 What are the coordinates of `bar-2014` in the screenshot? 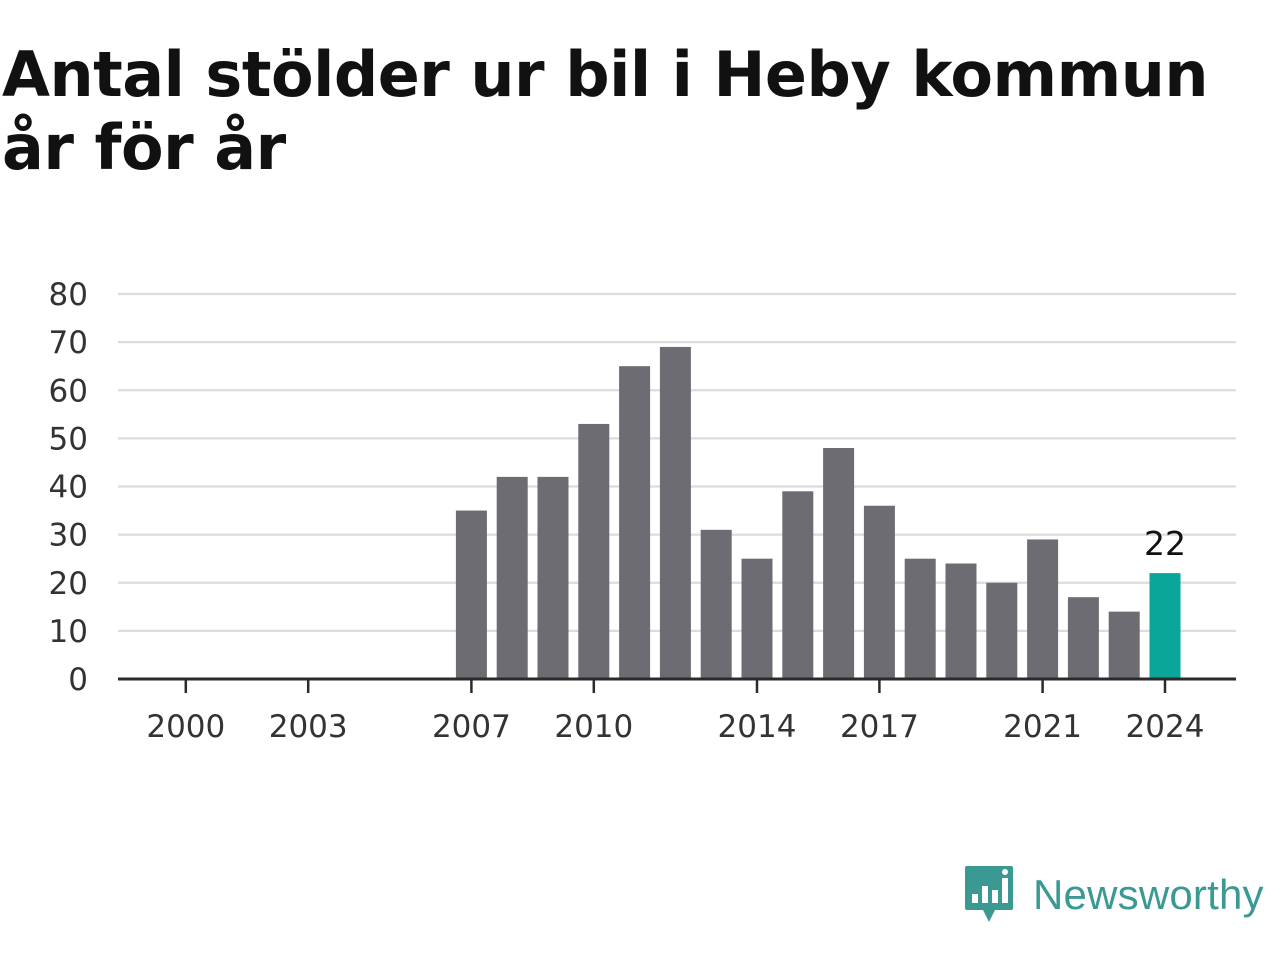 It's located at (757, 618).